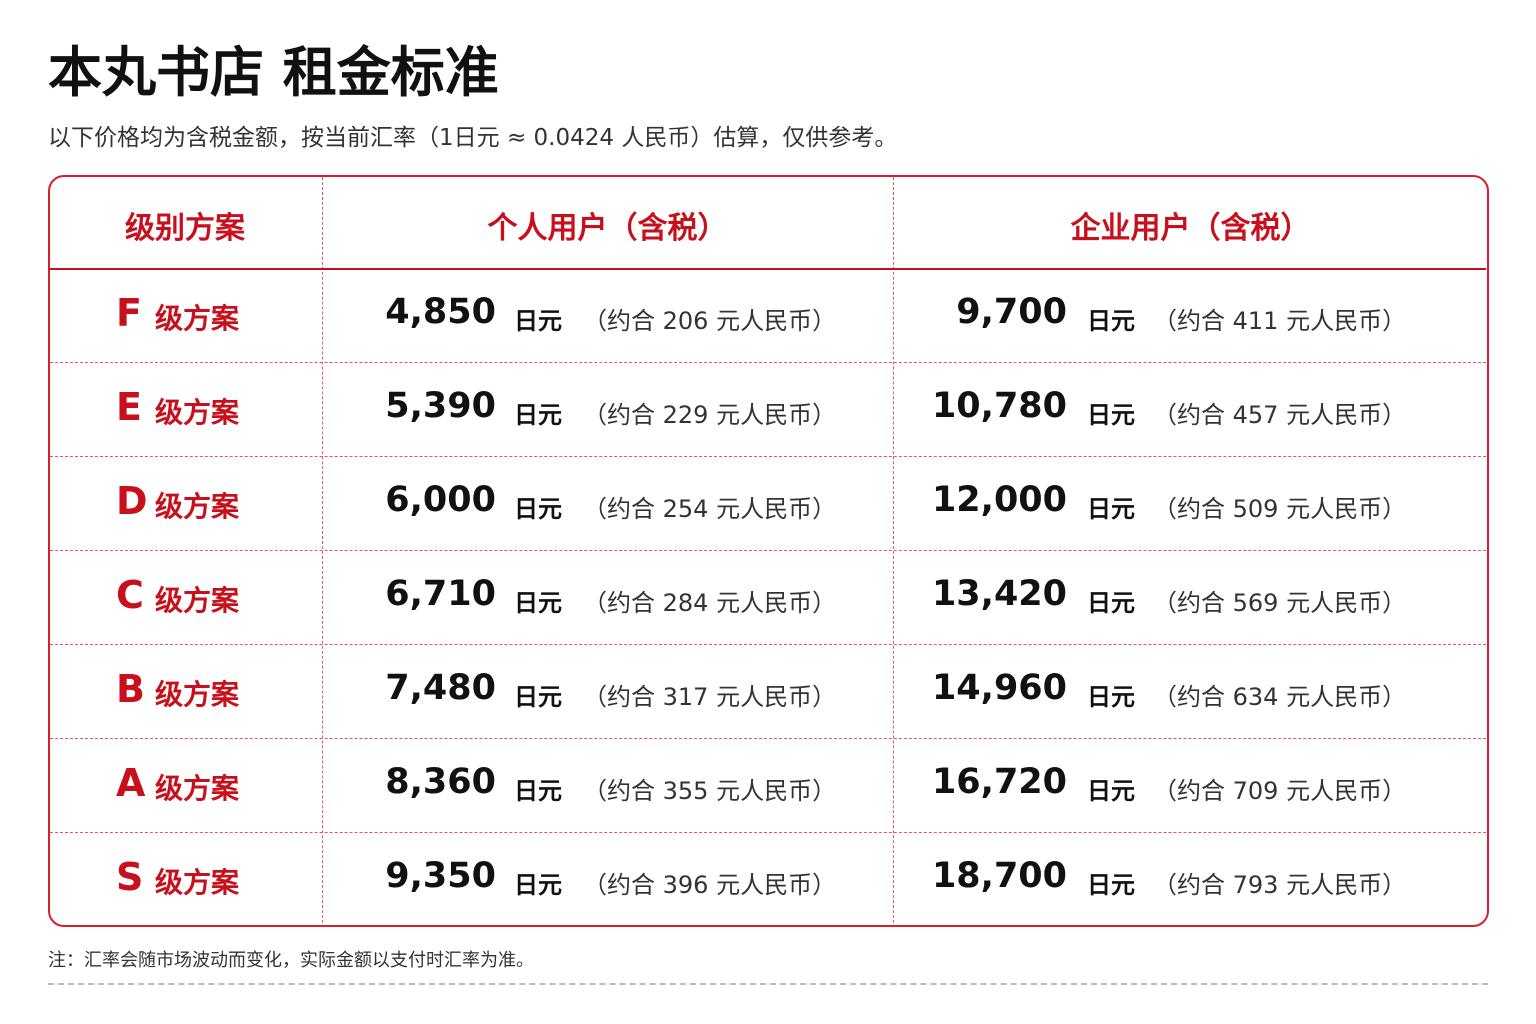 The height and width of the screenshot is (1024, 1536). What do you see at coordinates (1280, 885) in the screenshot?
I see `cny-note: （约合 793 元人民币）` at bounding box center [1280, 885].